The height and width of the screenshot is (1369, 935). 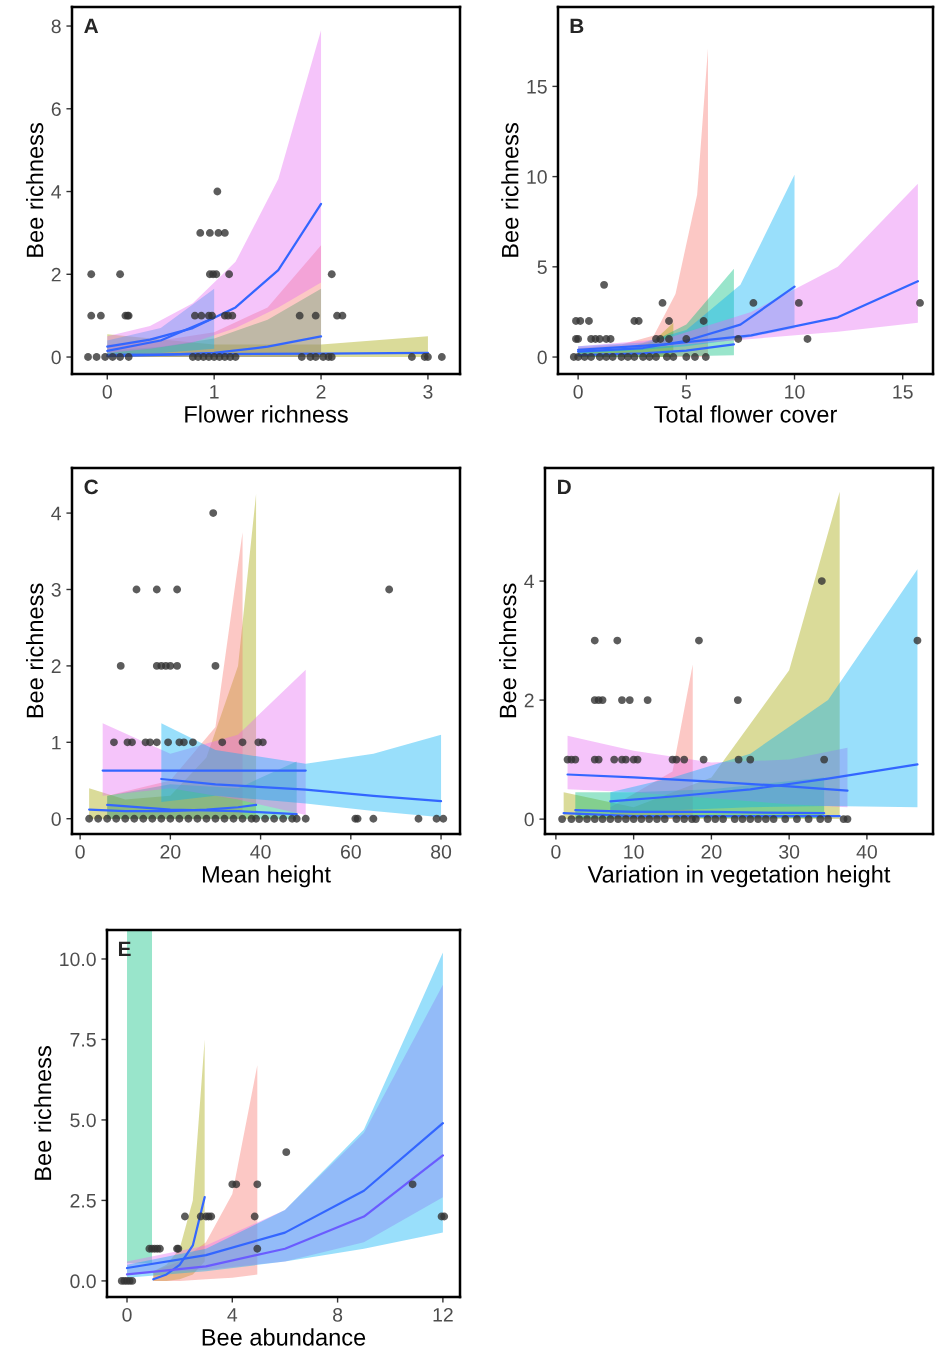 I want to click on chart-title: A, so click(x=91, y=26).